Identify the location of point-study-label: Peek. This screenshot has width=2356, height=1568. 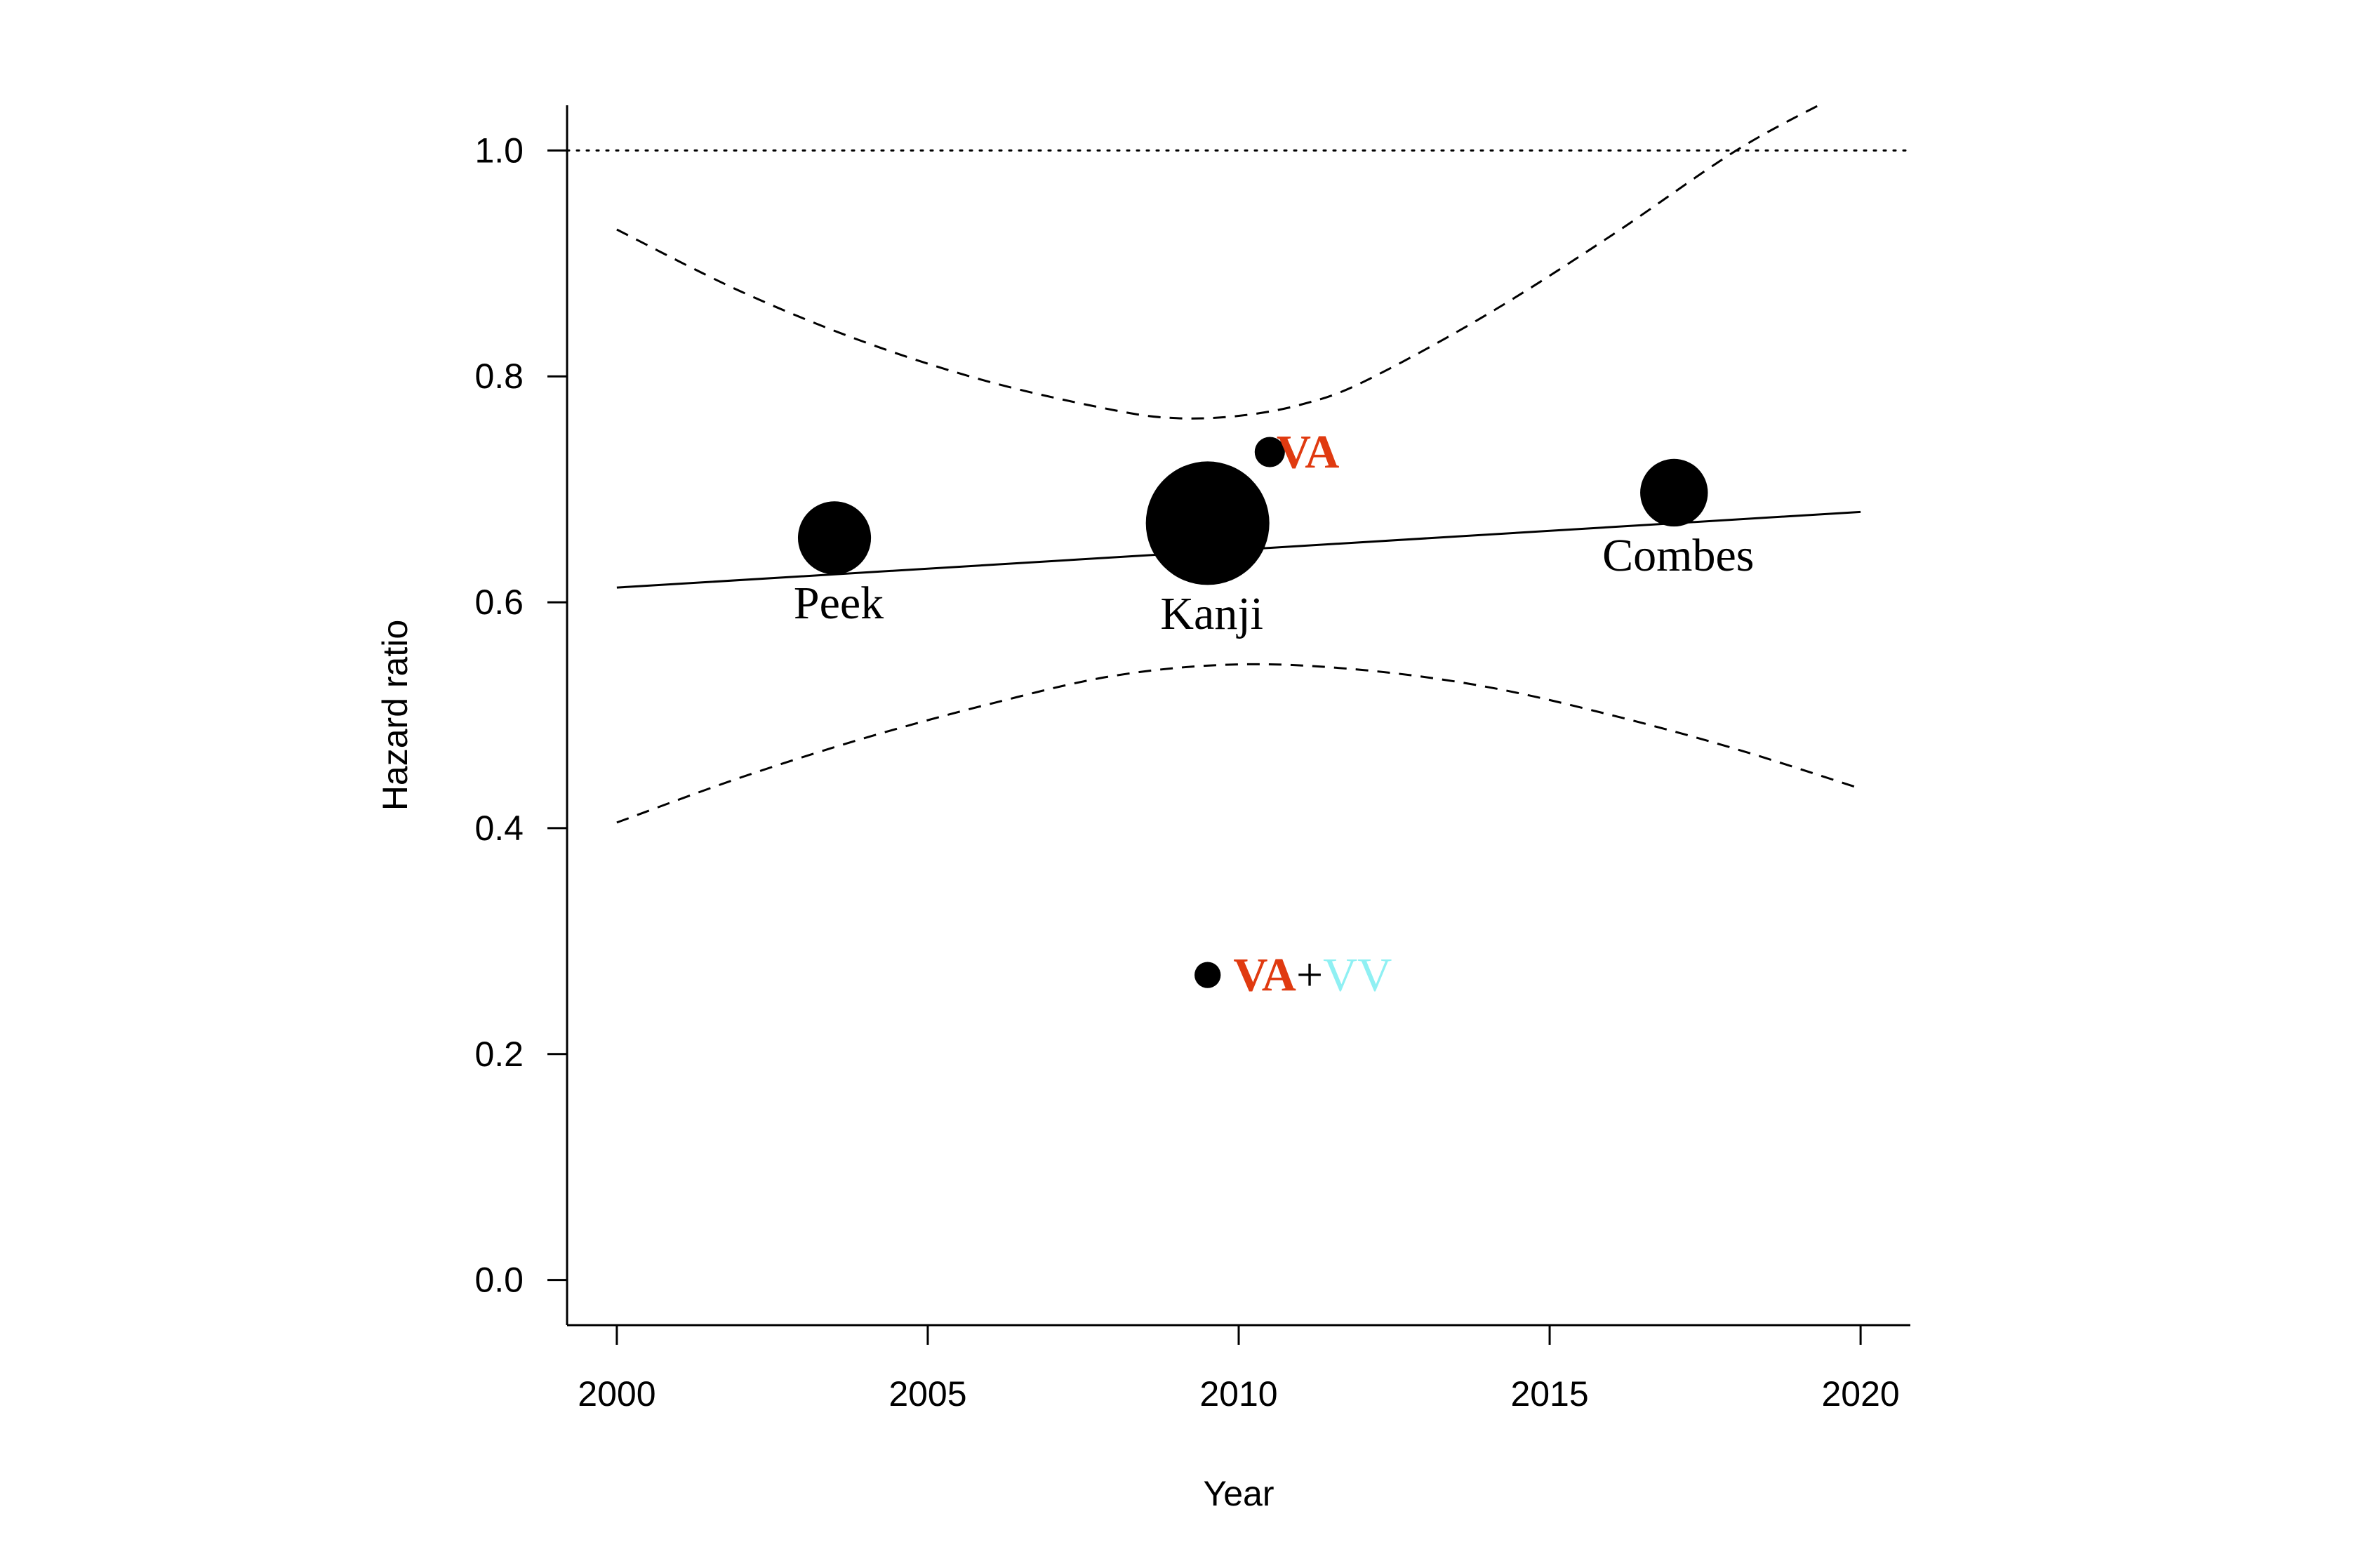
(839, 603).